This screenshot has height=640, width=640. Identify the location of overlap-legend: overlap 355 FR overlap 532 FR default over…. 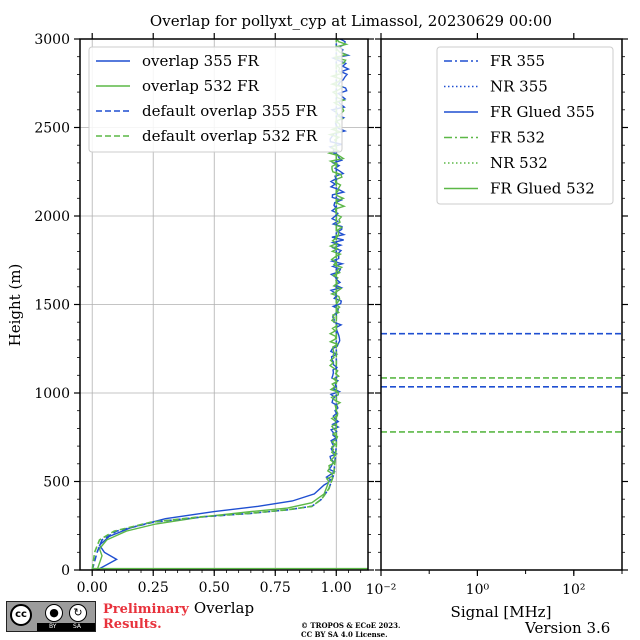
(215, 99).